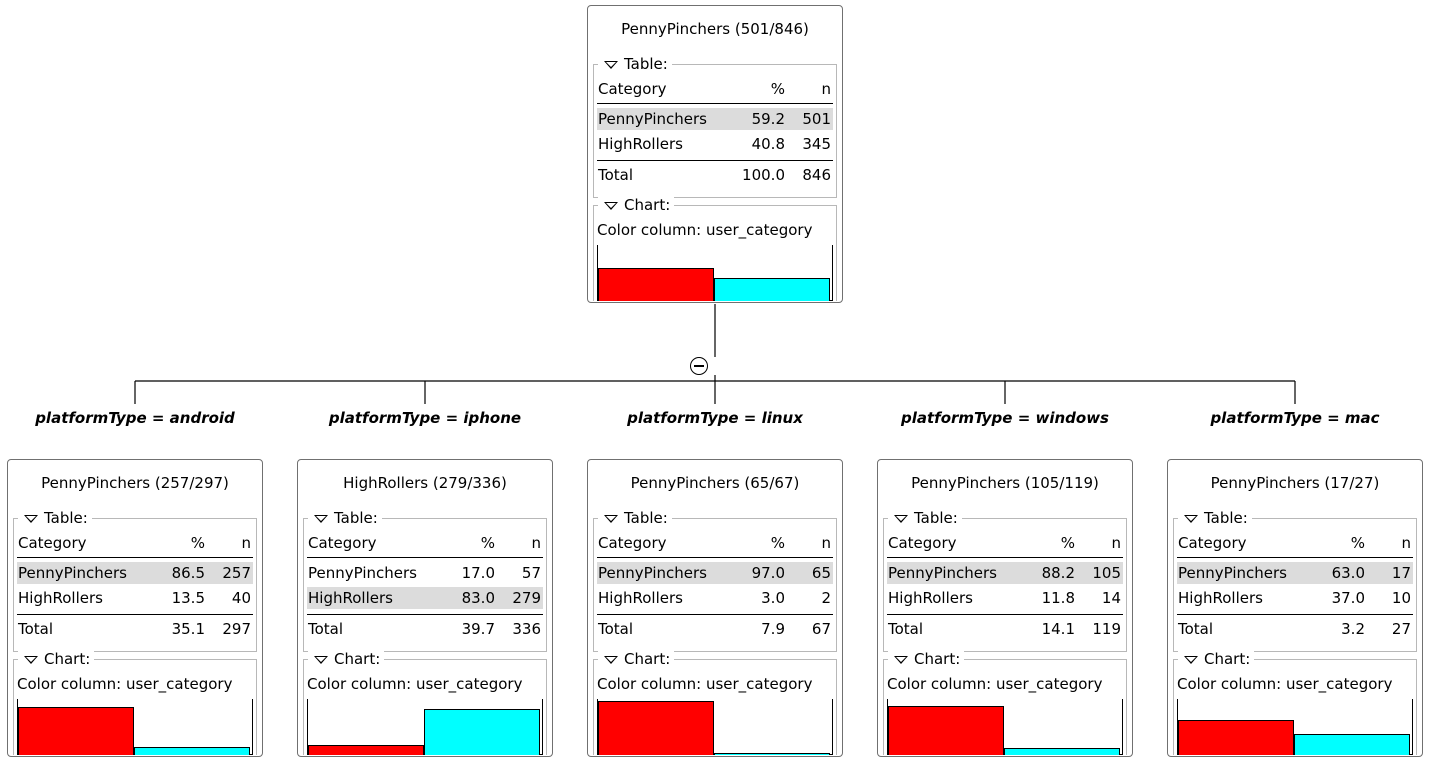  I want to click on table-row: HighRollers 40.8 345, so click(715, 144).